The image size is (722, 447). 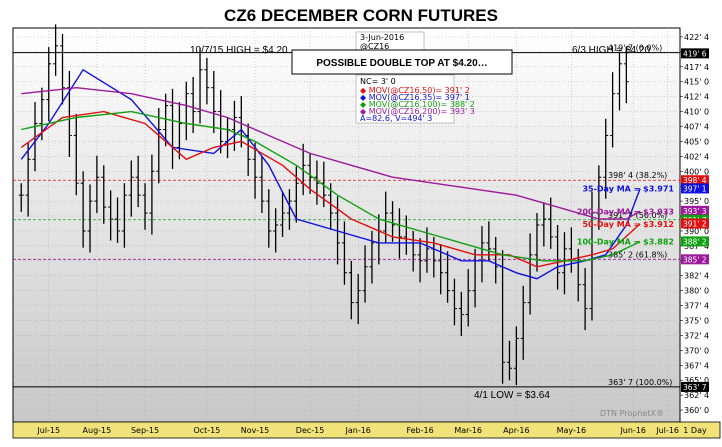 What do you see at coordinates (611, 50) in the screenshot?
I see `annotation-high-jun: 6/3 HIGH = $4.20` at bounding box center [611, 50].